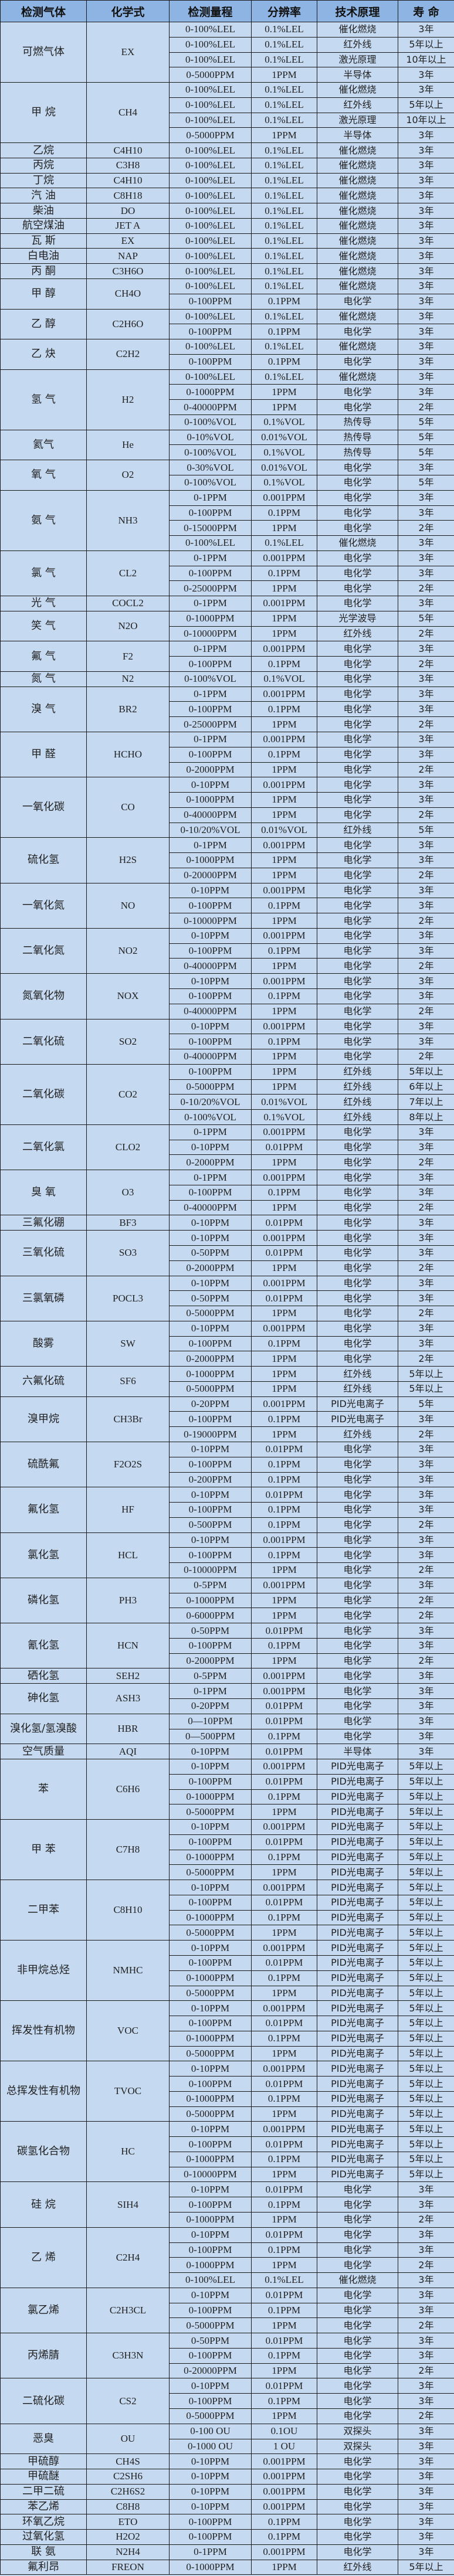  What do you see at coordinates (210, 528) in the screenshot?
I see `range-cell: 0-15000PPM` at bounding box center [210, 528].